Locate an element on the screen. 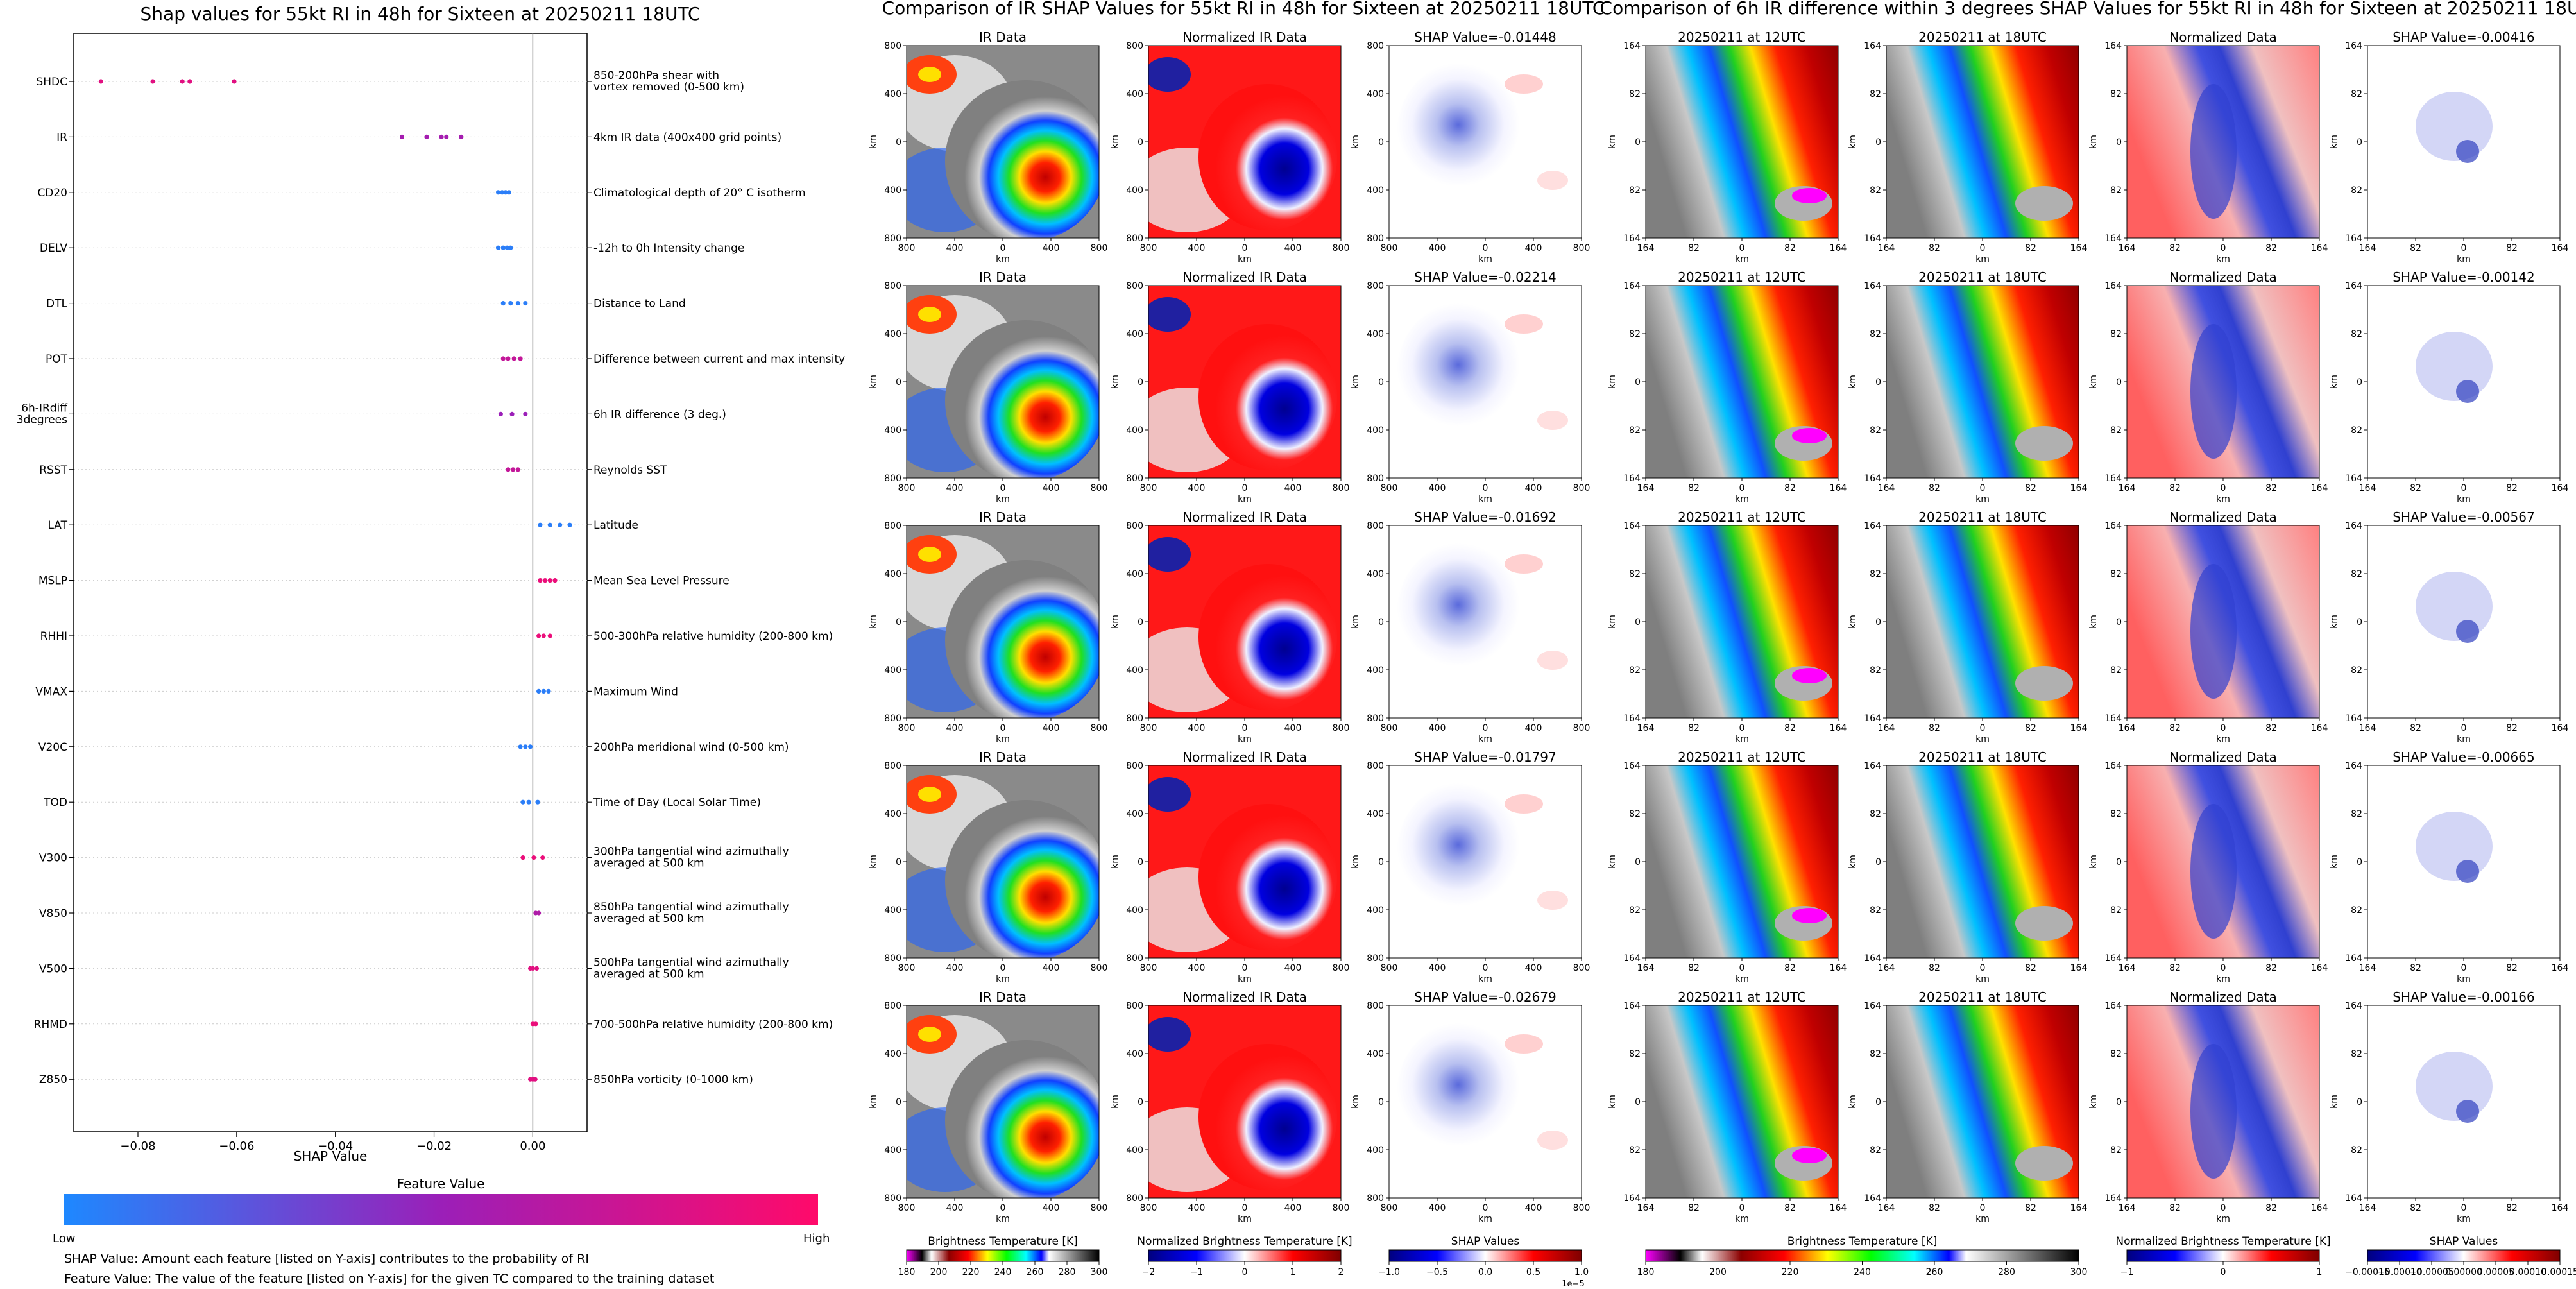 The width and height of the screenshot is (2576, 1289). x-tick-label: −0.06 is located at coordinates (236, 1146).